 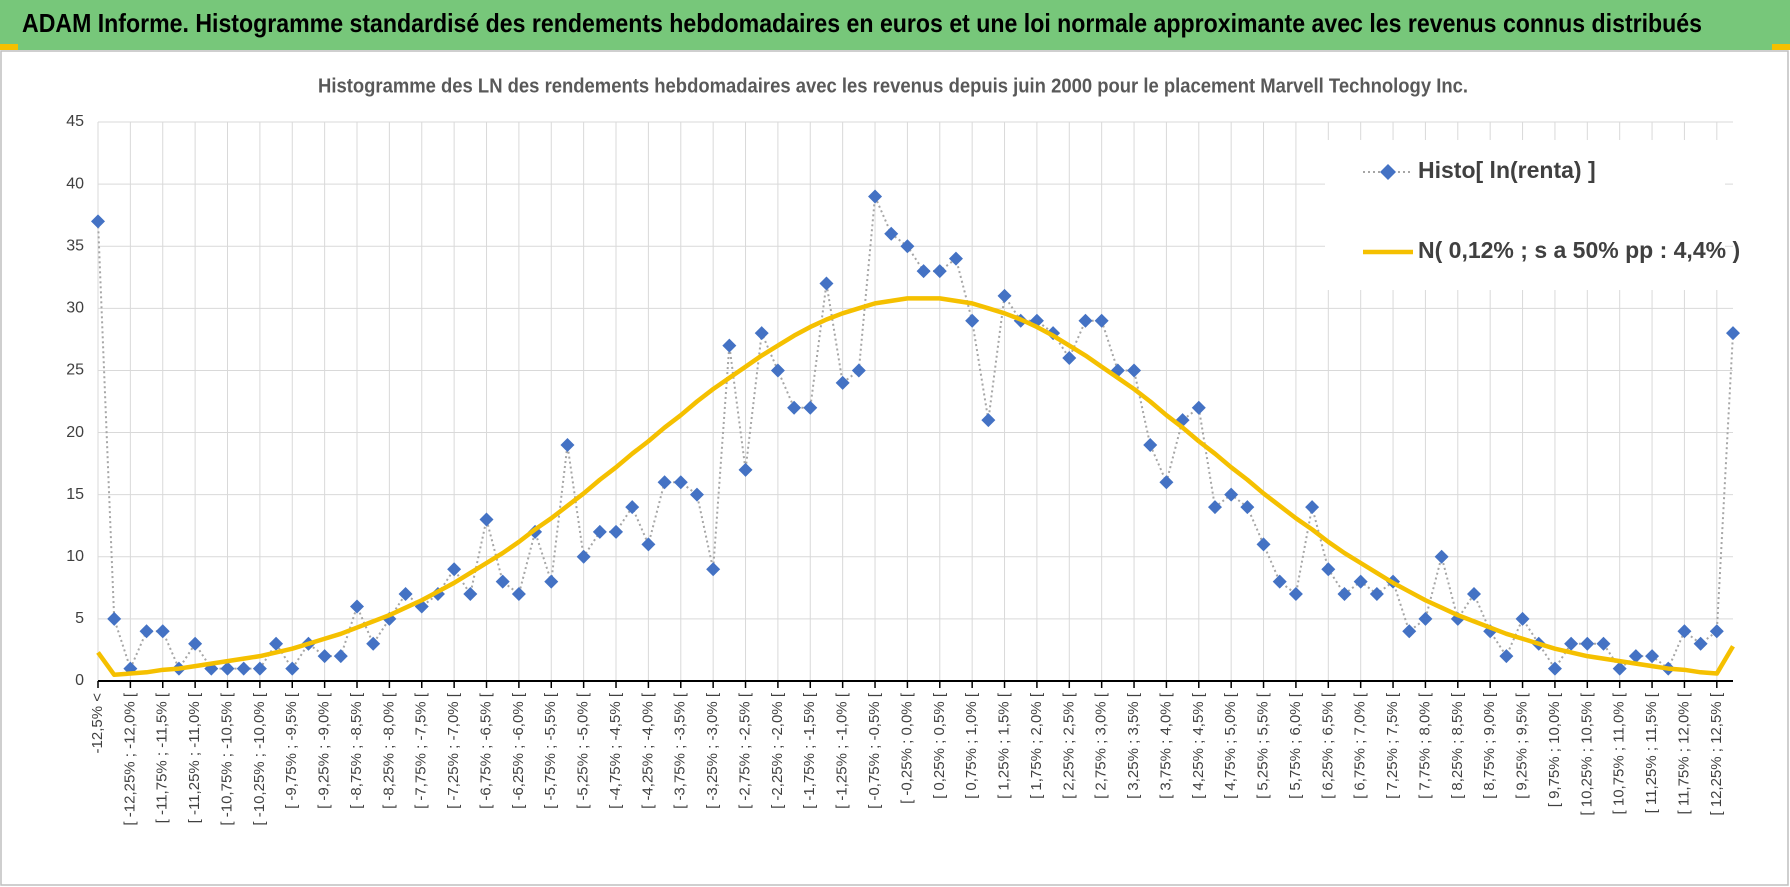 What do you see at coordinates (75, 245) in the screenshot?
I see `y-tick-label: 35` at bounding box center [75, 245].